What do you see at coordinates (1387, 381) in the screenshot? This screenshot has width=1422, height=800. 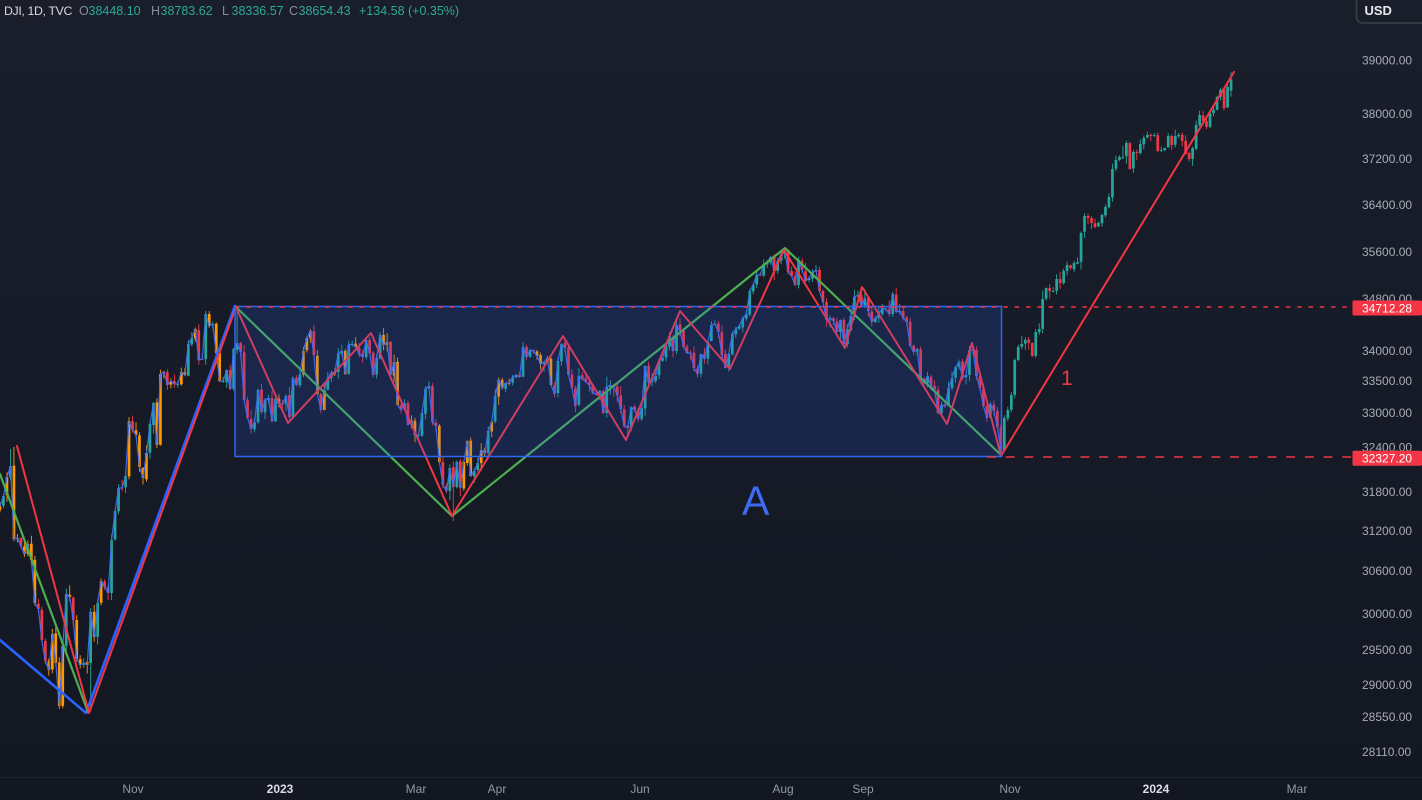 I see `svg-text: 33500.00` at bounding box center [1387, 381].